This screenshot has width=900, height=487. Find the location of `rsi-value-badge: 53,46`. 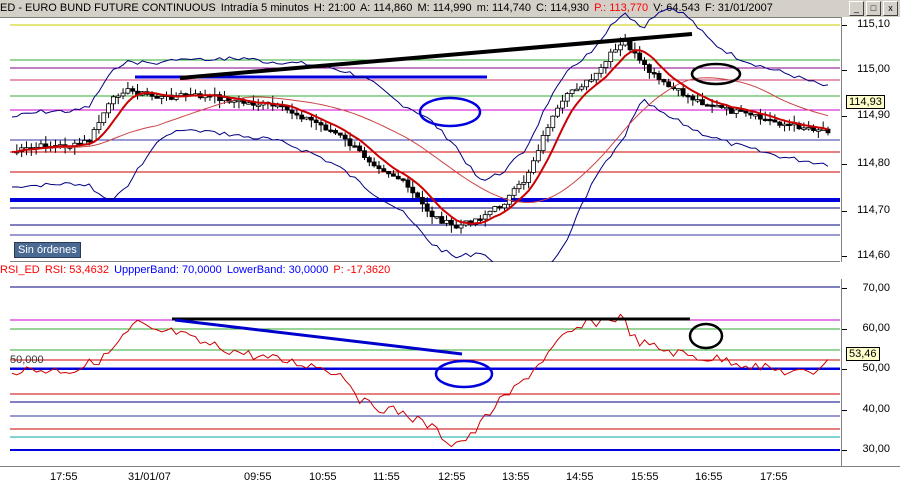

rsi-value-badge: 53,46 is located at coordinates (863, 354).